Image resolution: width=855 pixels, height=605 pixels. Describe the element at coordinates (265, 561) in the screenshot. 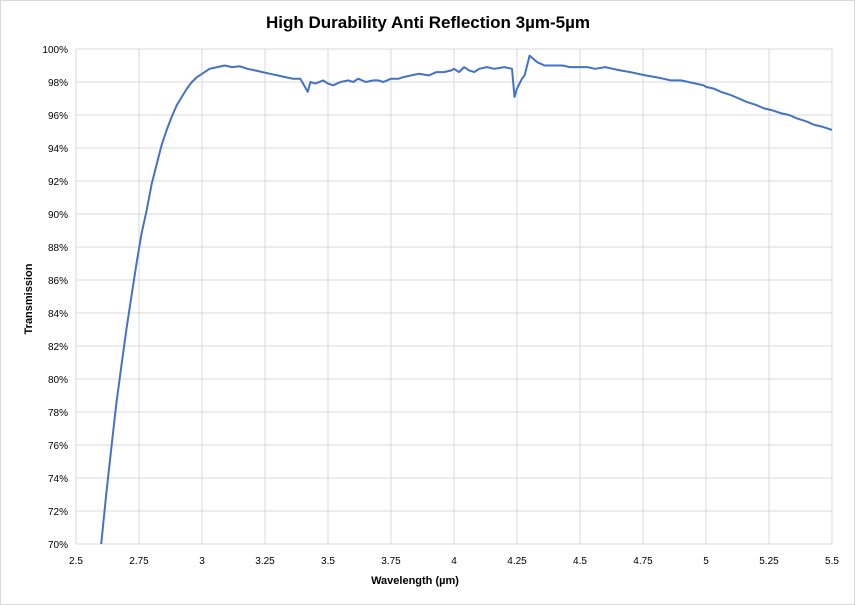

I see `x-tick-label: 3.25` at that location.